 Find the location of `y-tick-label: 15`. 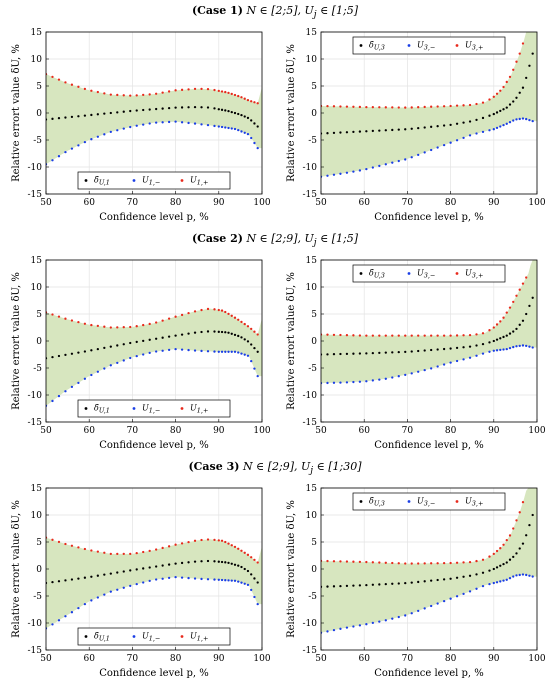

y-tick-label: 15 is located at coordinates (312, 489).